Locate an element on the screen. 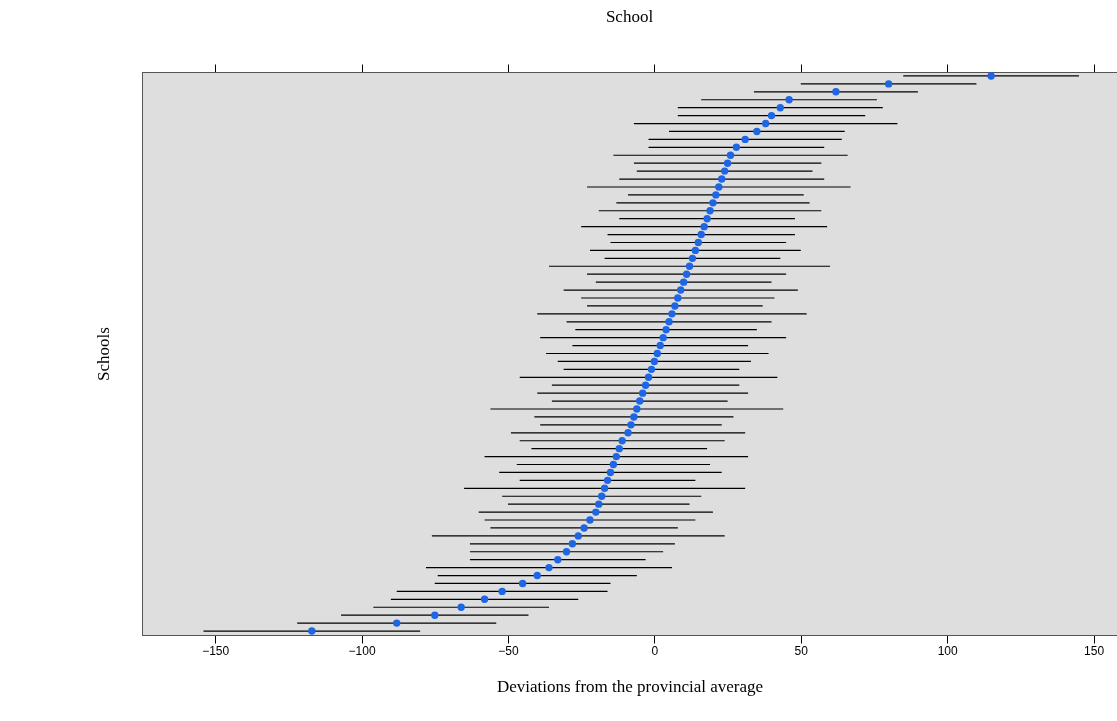  x-tick-label: −150 is located at coordinates (216, 650).